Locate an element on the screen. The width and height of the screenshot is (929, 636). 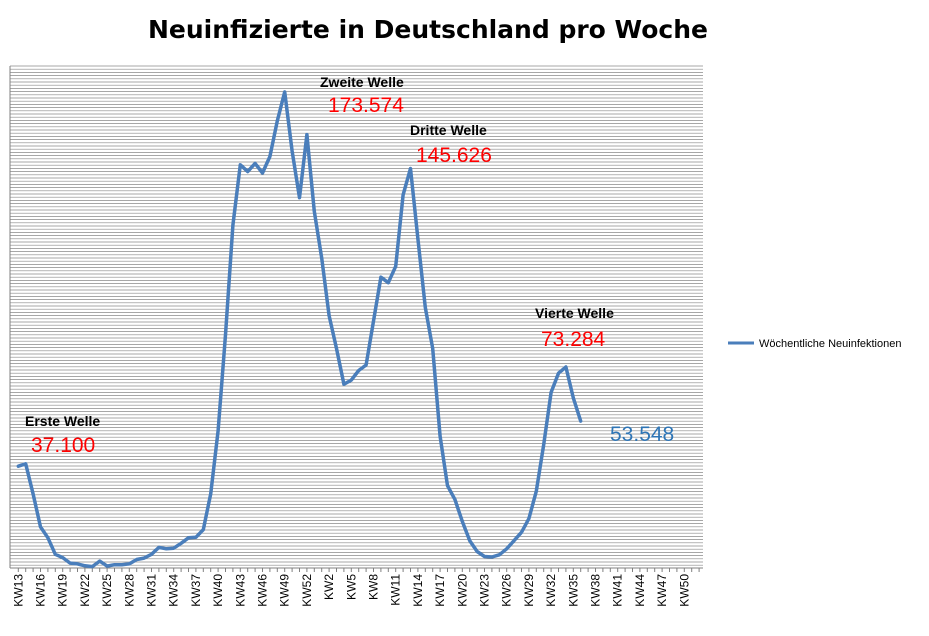
legend-entry: Wöchentliche Neuinfektionen is located at coordinates (830, 344).